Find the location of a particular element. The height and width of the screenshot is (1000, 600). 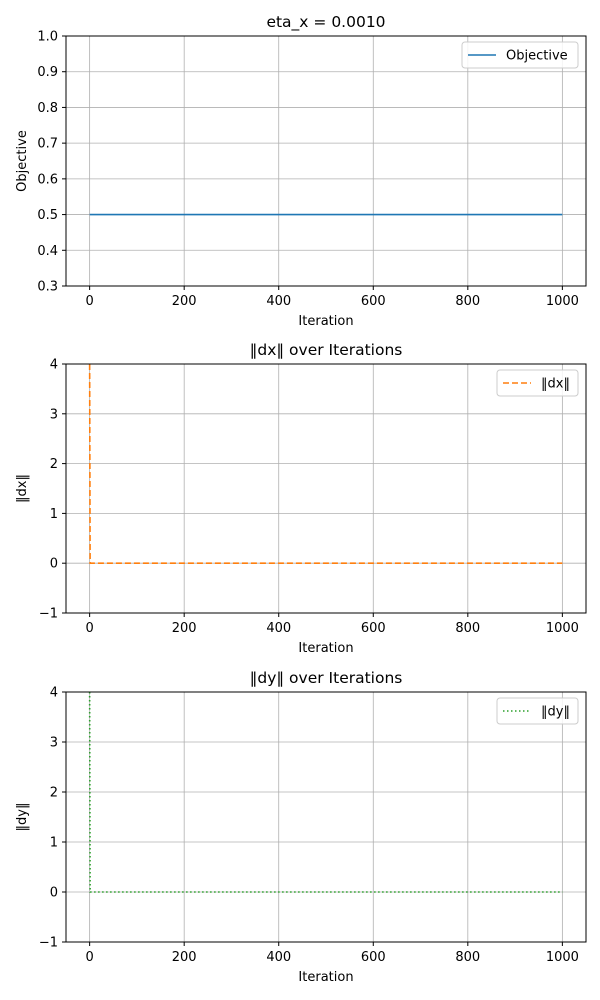

y-tick-label: 0.9 is located at coordinates (47, 72).